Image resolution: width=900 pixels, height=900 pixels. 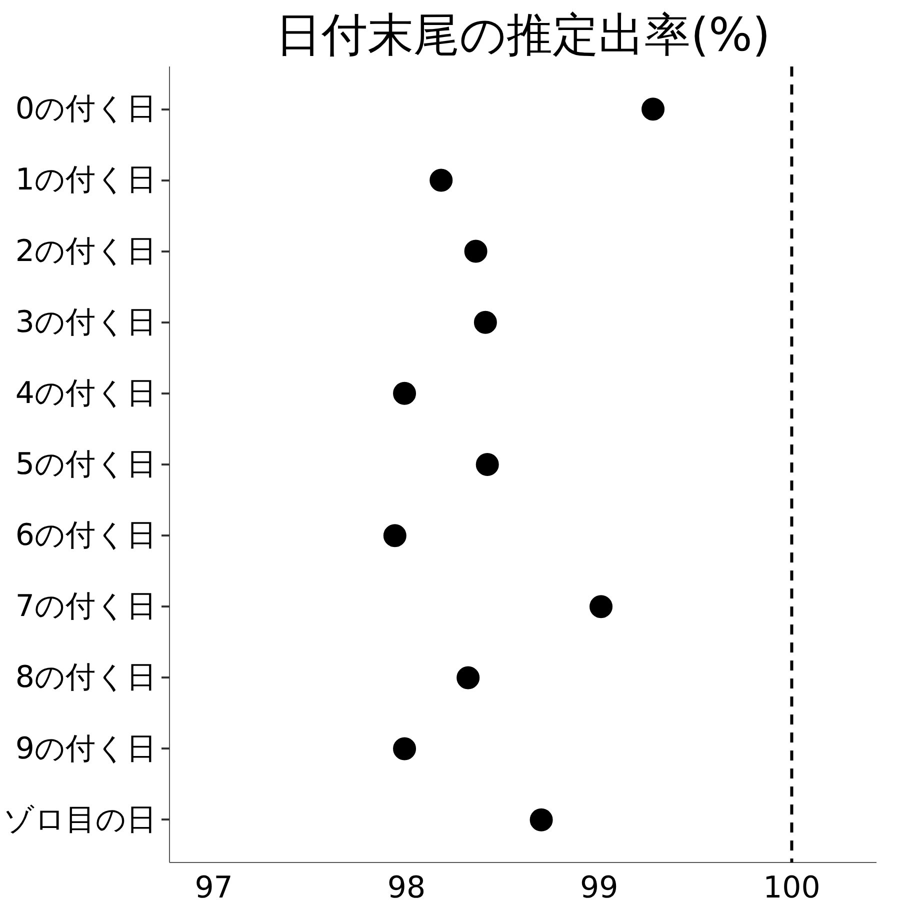 I want to click on chart-title: 日付末尾の推定出率(%), so click(x=523, y=35).